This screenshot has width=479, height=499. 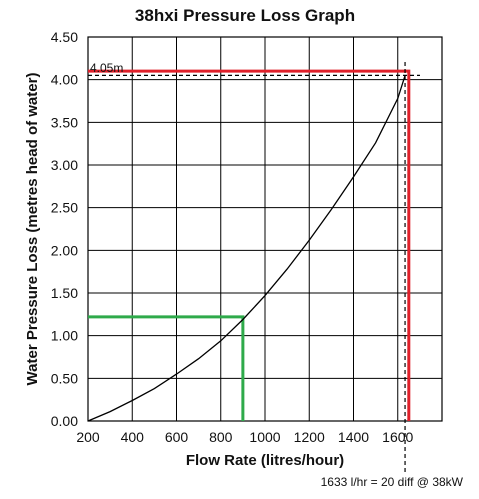 I want to click on x-tick-label: 1400, so click(x=353, y=437).